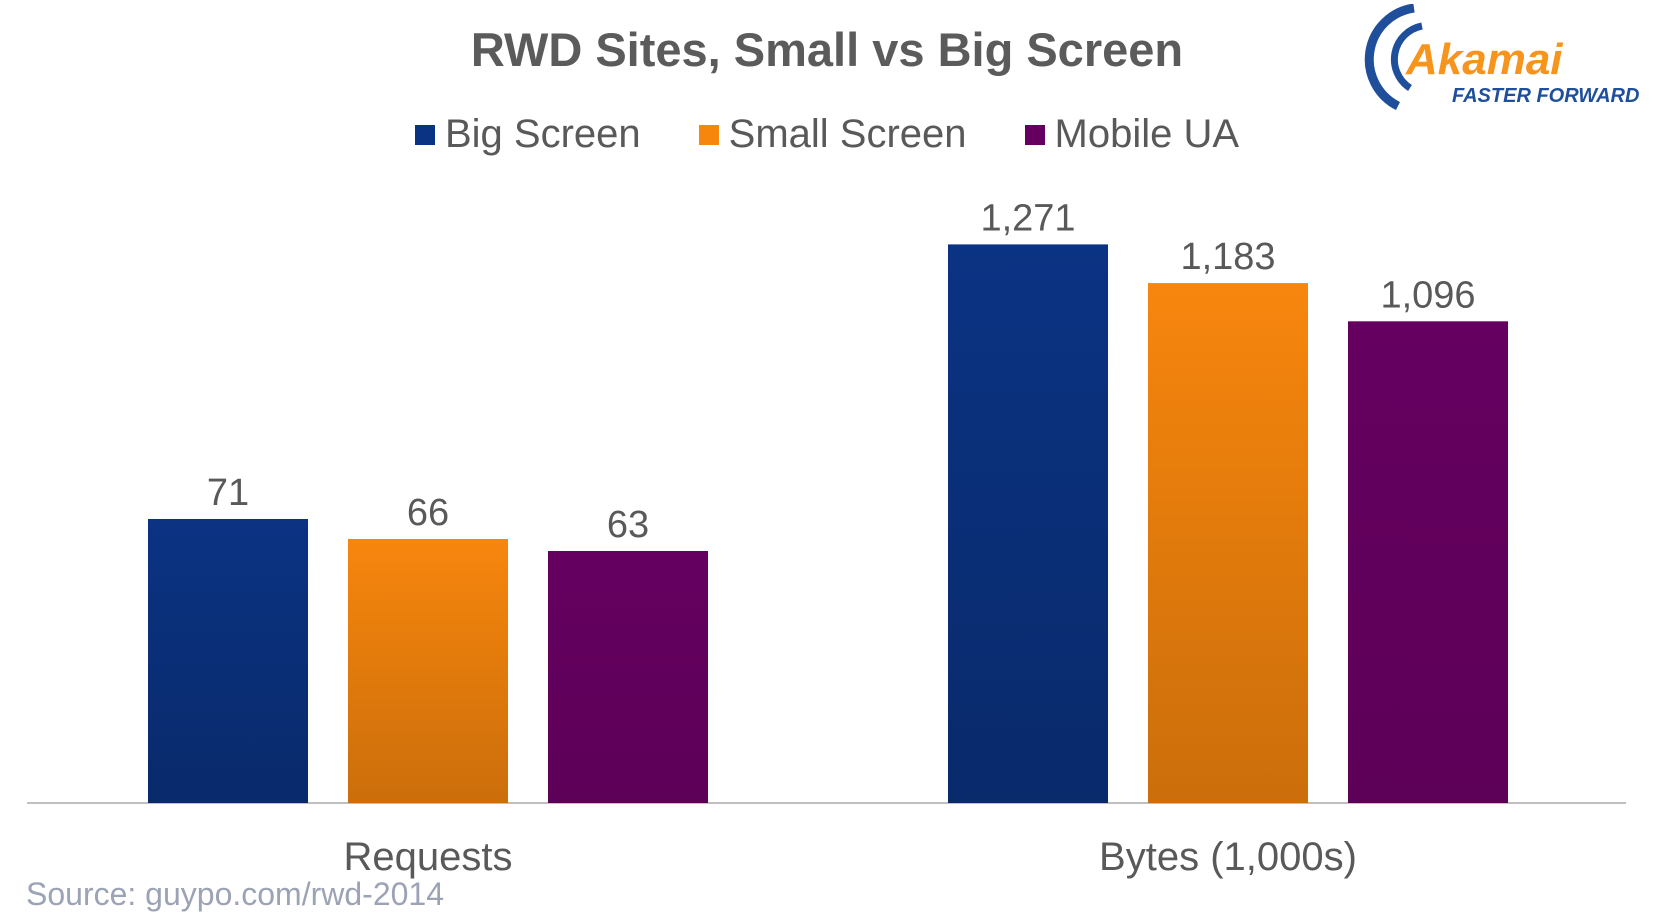 This screenshot has width=1654, height=922. Describe the element at coordinates (542, 134) in the screenshot. I see `legend-label: Big Screen` at that location.